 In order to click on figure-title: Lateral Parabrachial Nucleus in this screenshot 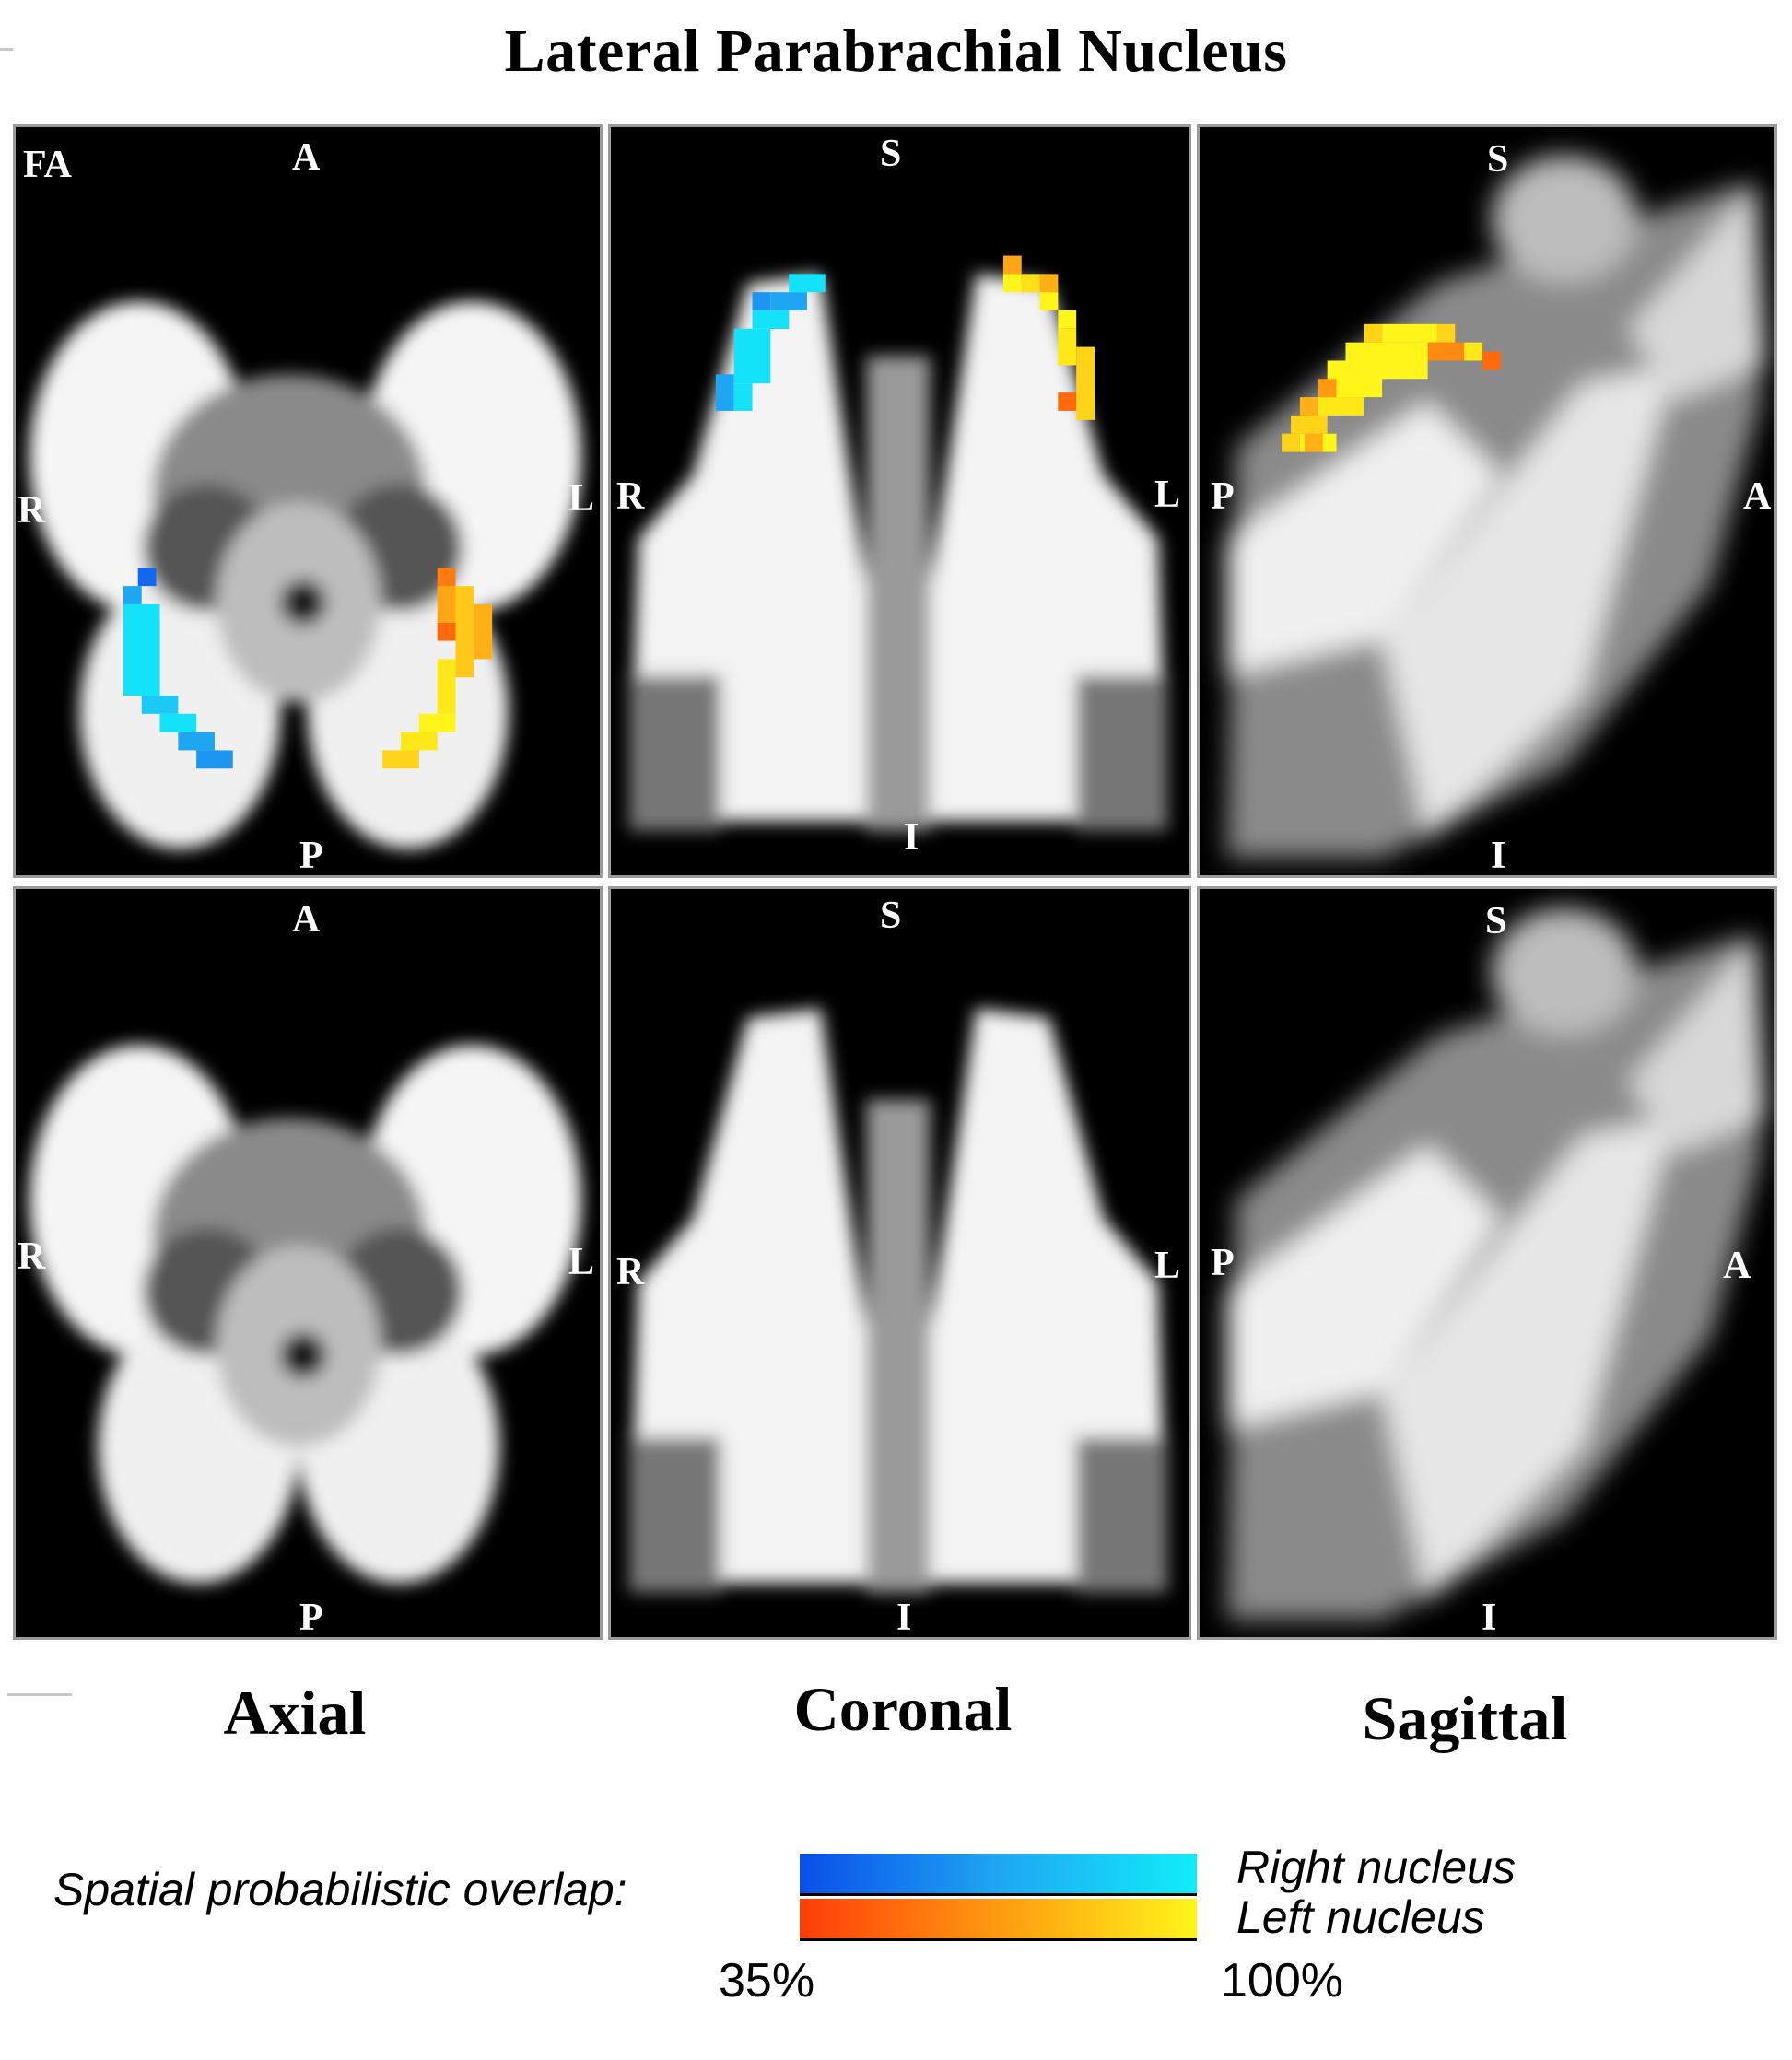, I will do `click(896, 52)`.